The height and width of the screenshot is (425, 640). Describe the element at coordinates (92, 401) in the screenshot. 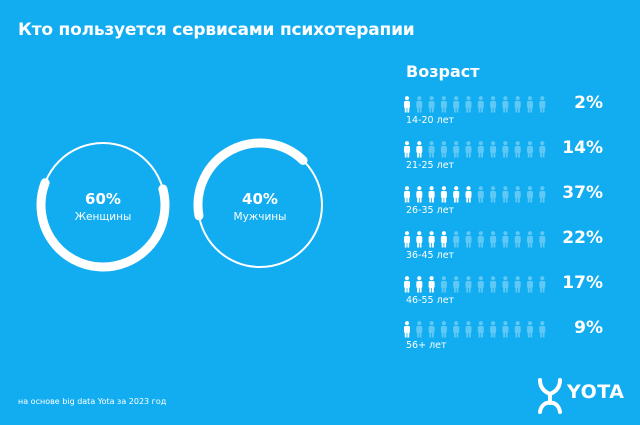

I see `footnote: на основе big data Yota за 2023 год` at that location.